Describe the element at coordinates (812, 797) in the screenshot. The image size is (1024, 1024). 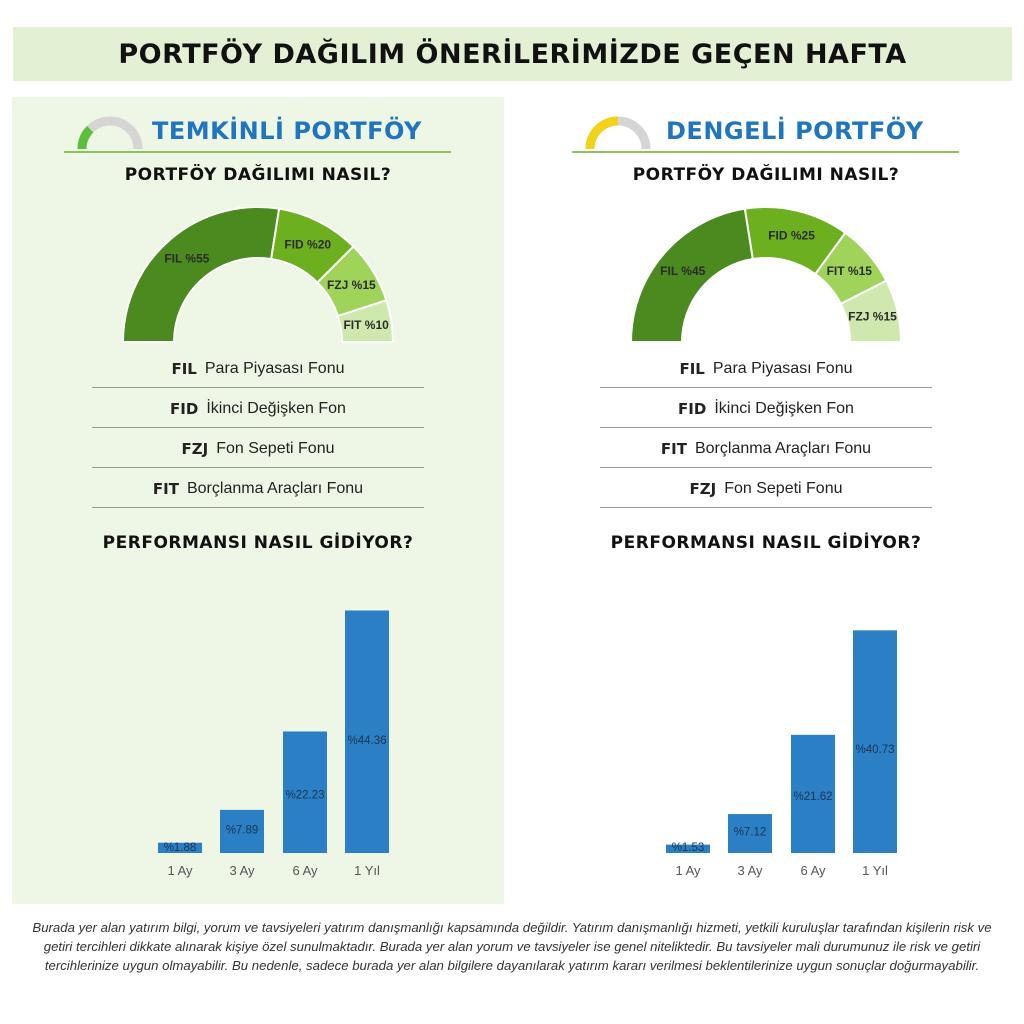
I see `bar-value-label: %21.62` at that location.